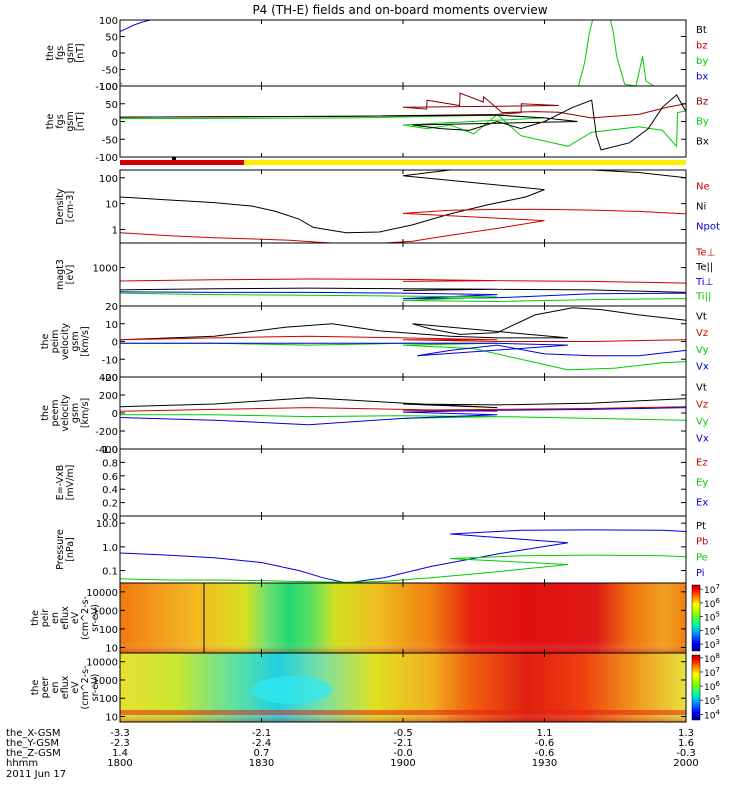  I want to click on y-tick-label: 1, so click(115, 230).